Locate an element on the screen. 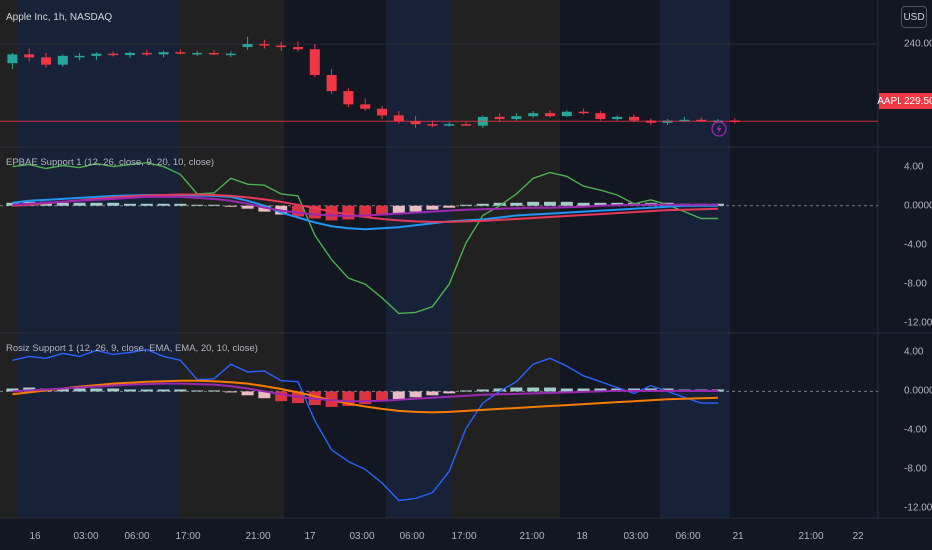 This screenshot has width=932, height=550. ind1-axis-tick: 4.00 is located at coordinates (914, 167).